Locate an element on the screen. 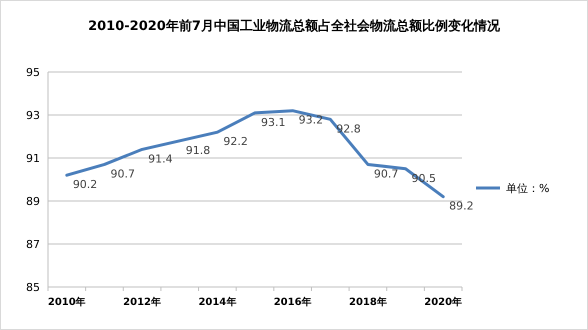  y-tick-label: 91 is located at coordinates (33, 158).